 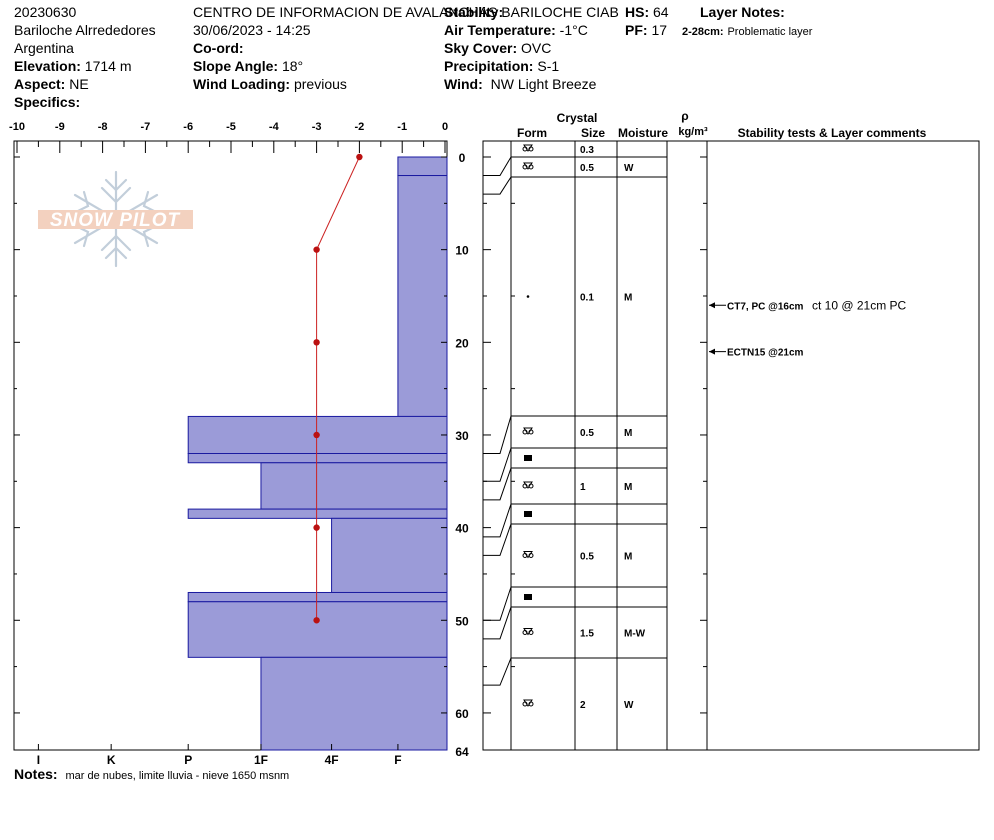 I want to click on temp-tick-label: -6, so click(x=188, y=127).